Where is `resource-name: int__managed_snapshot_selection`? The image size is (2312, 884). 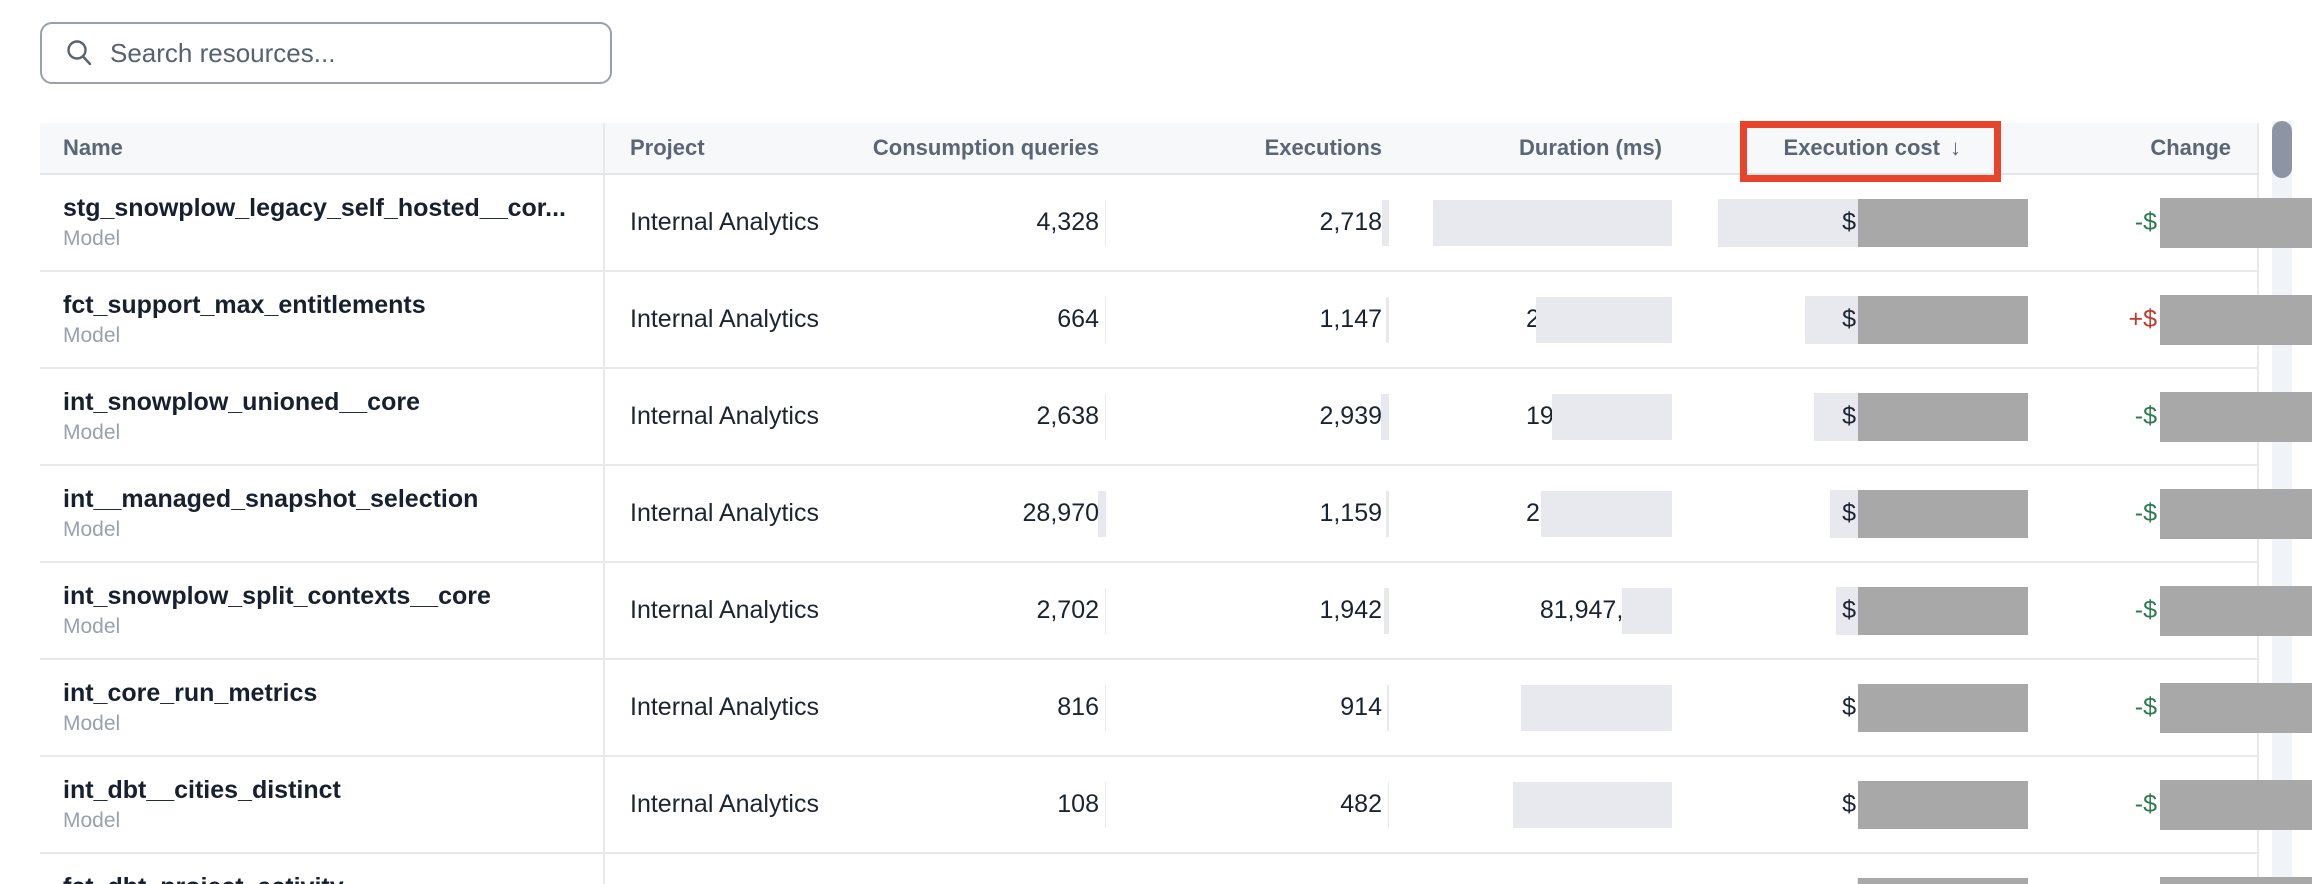 resource-name: int__managed_snapshot_selection is located at coordinates (271, 499).